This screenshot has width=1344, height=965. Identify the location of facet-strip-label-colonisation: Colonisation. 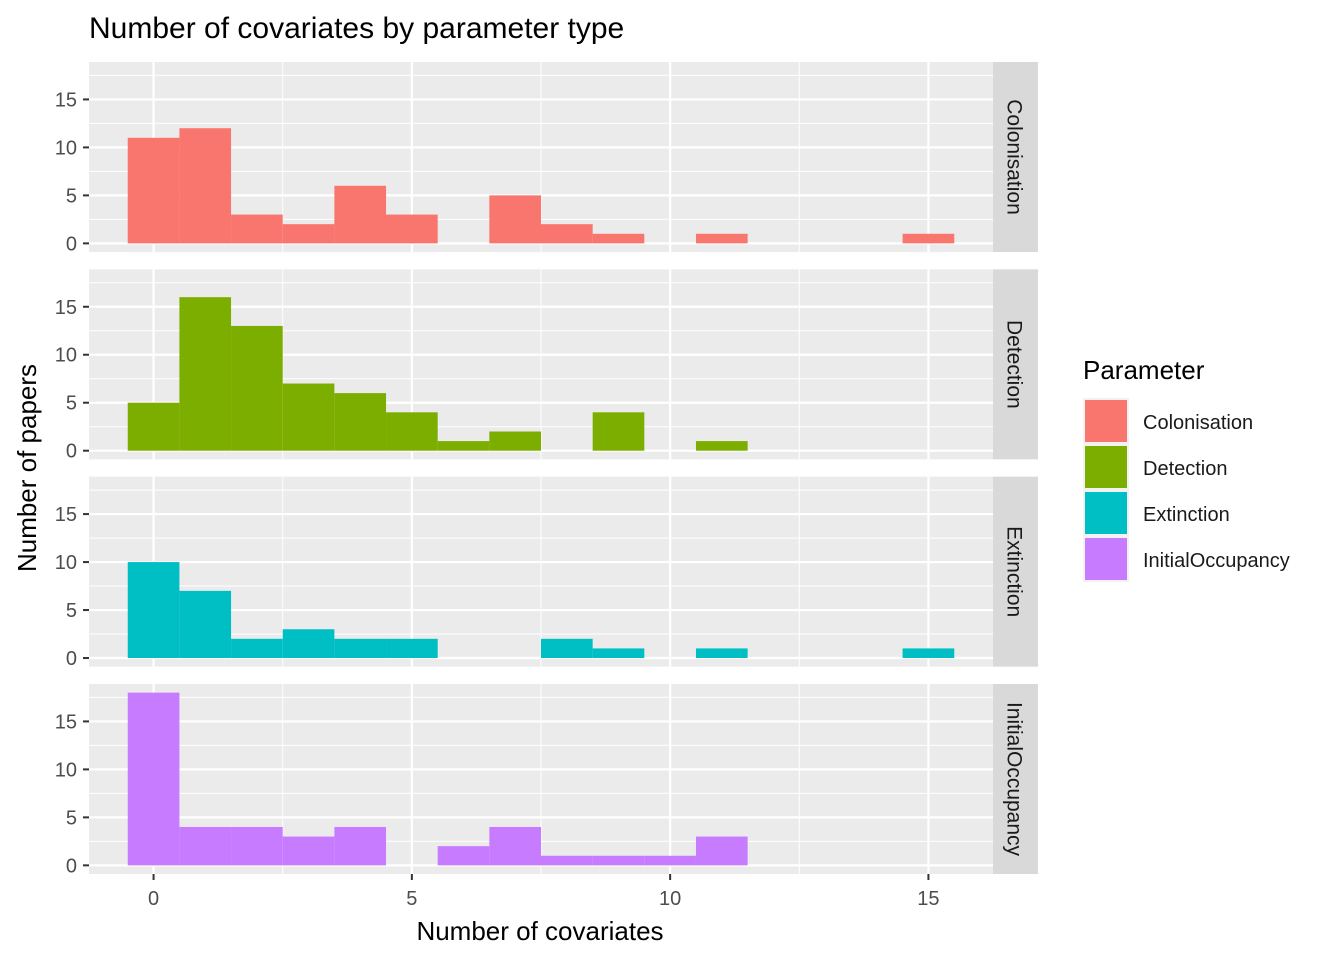
(1014, 157).